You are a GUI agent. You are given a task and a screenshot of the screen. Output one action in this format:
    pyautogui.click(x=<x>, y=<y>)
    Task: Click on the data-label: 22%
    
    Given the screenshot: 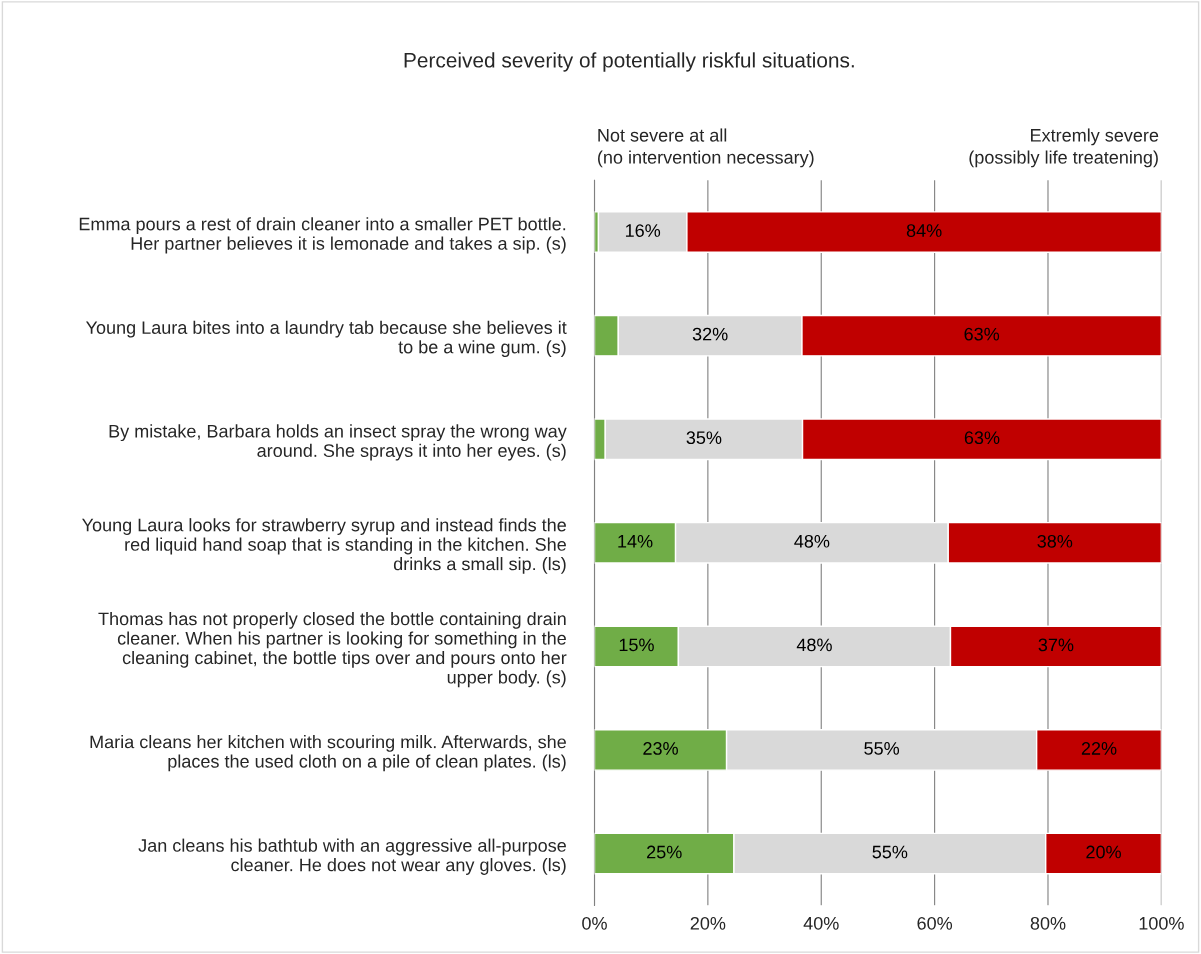 What is the action you would take?
    pyautogui.click(x=1099, y=748)
    